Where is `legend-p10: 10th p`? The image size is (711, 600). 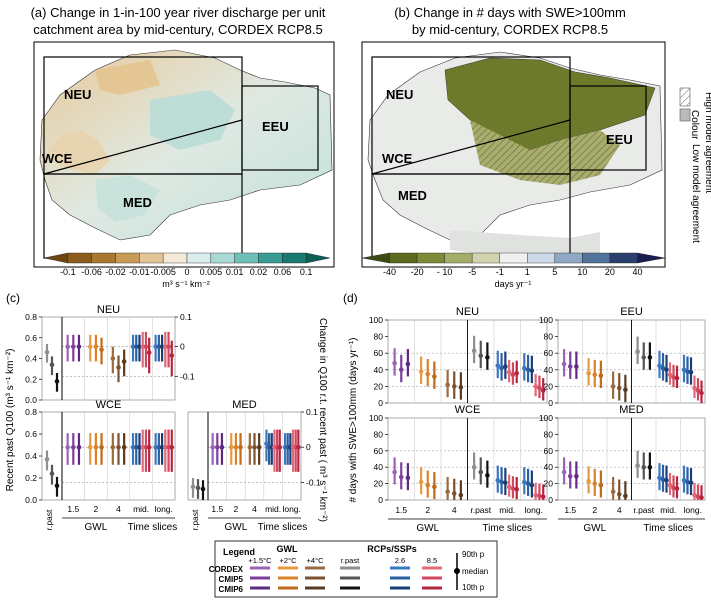
legend-p10: 10th p is located at coordinates (473, 587).